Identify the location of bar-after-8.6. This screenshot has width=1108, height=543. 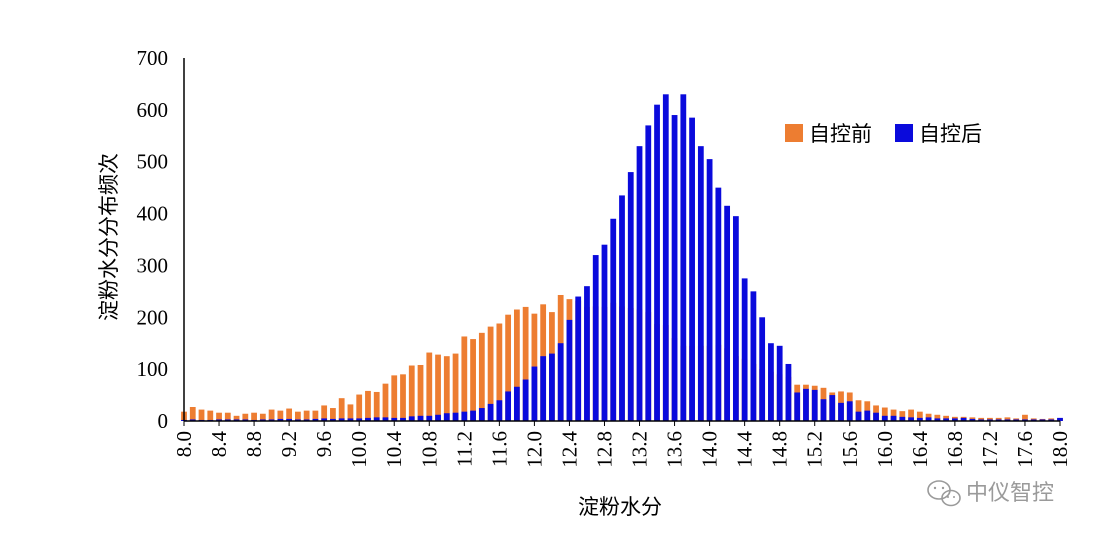
(236, 420).